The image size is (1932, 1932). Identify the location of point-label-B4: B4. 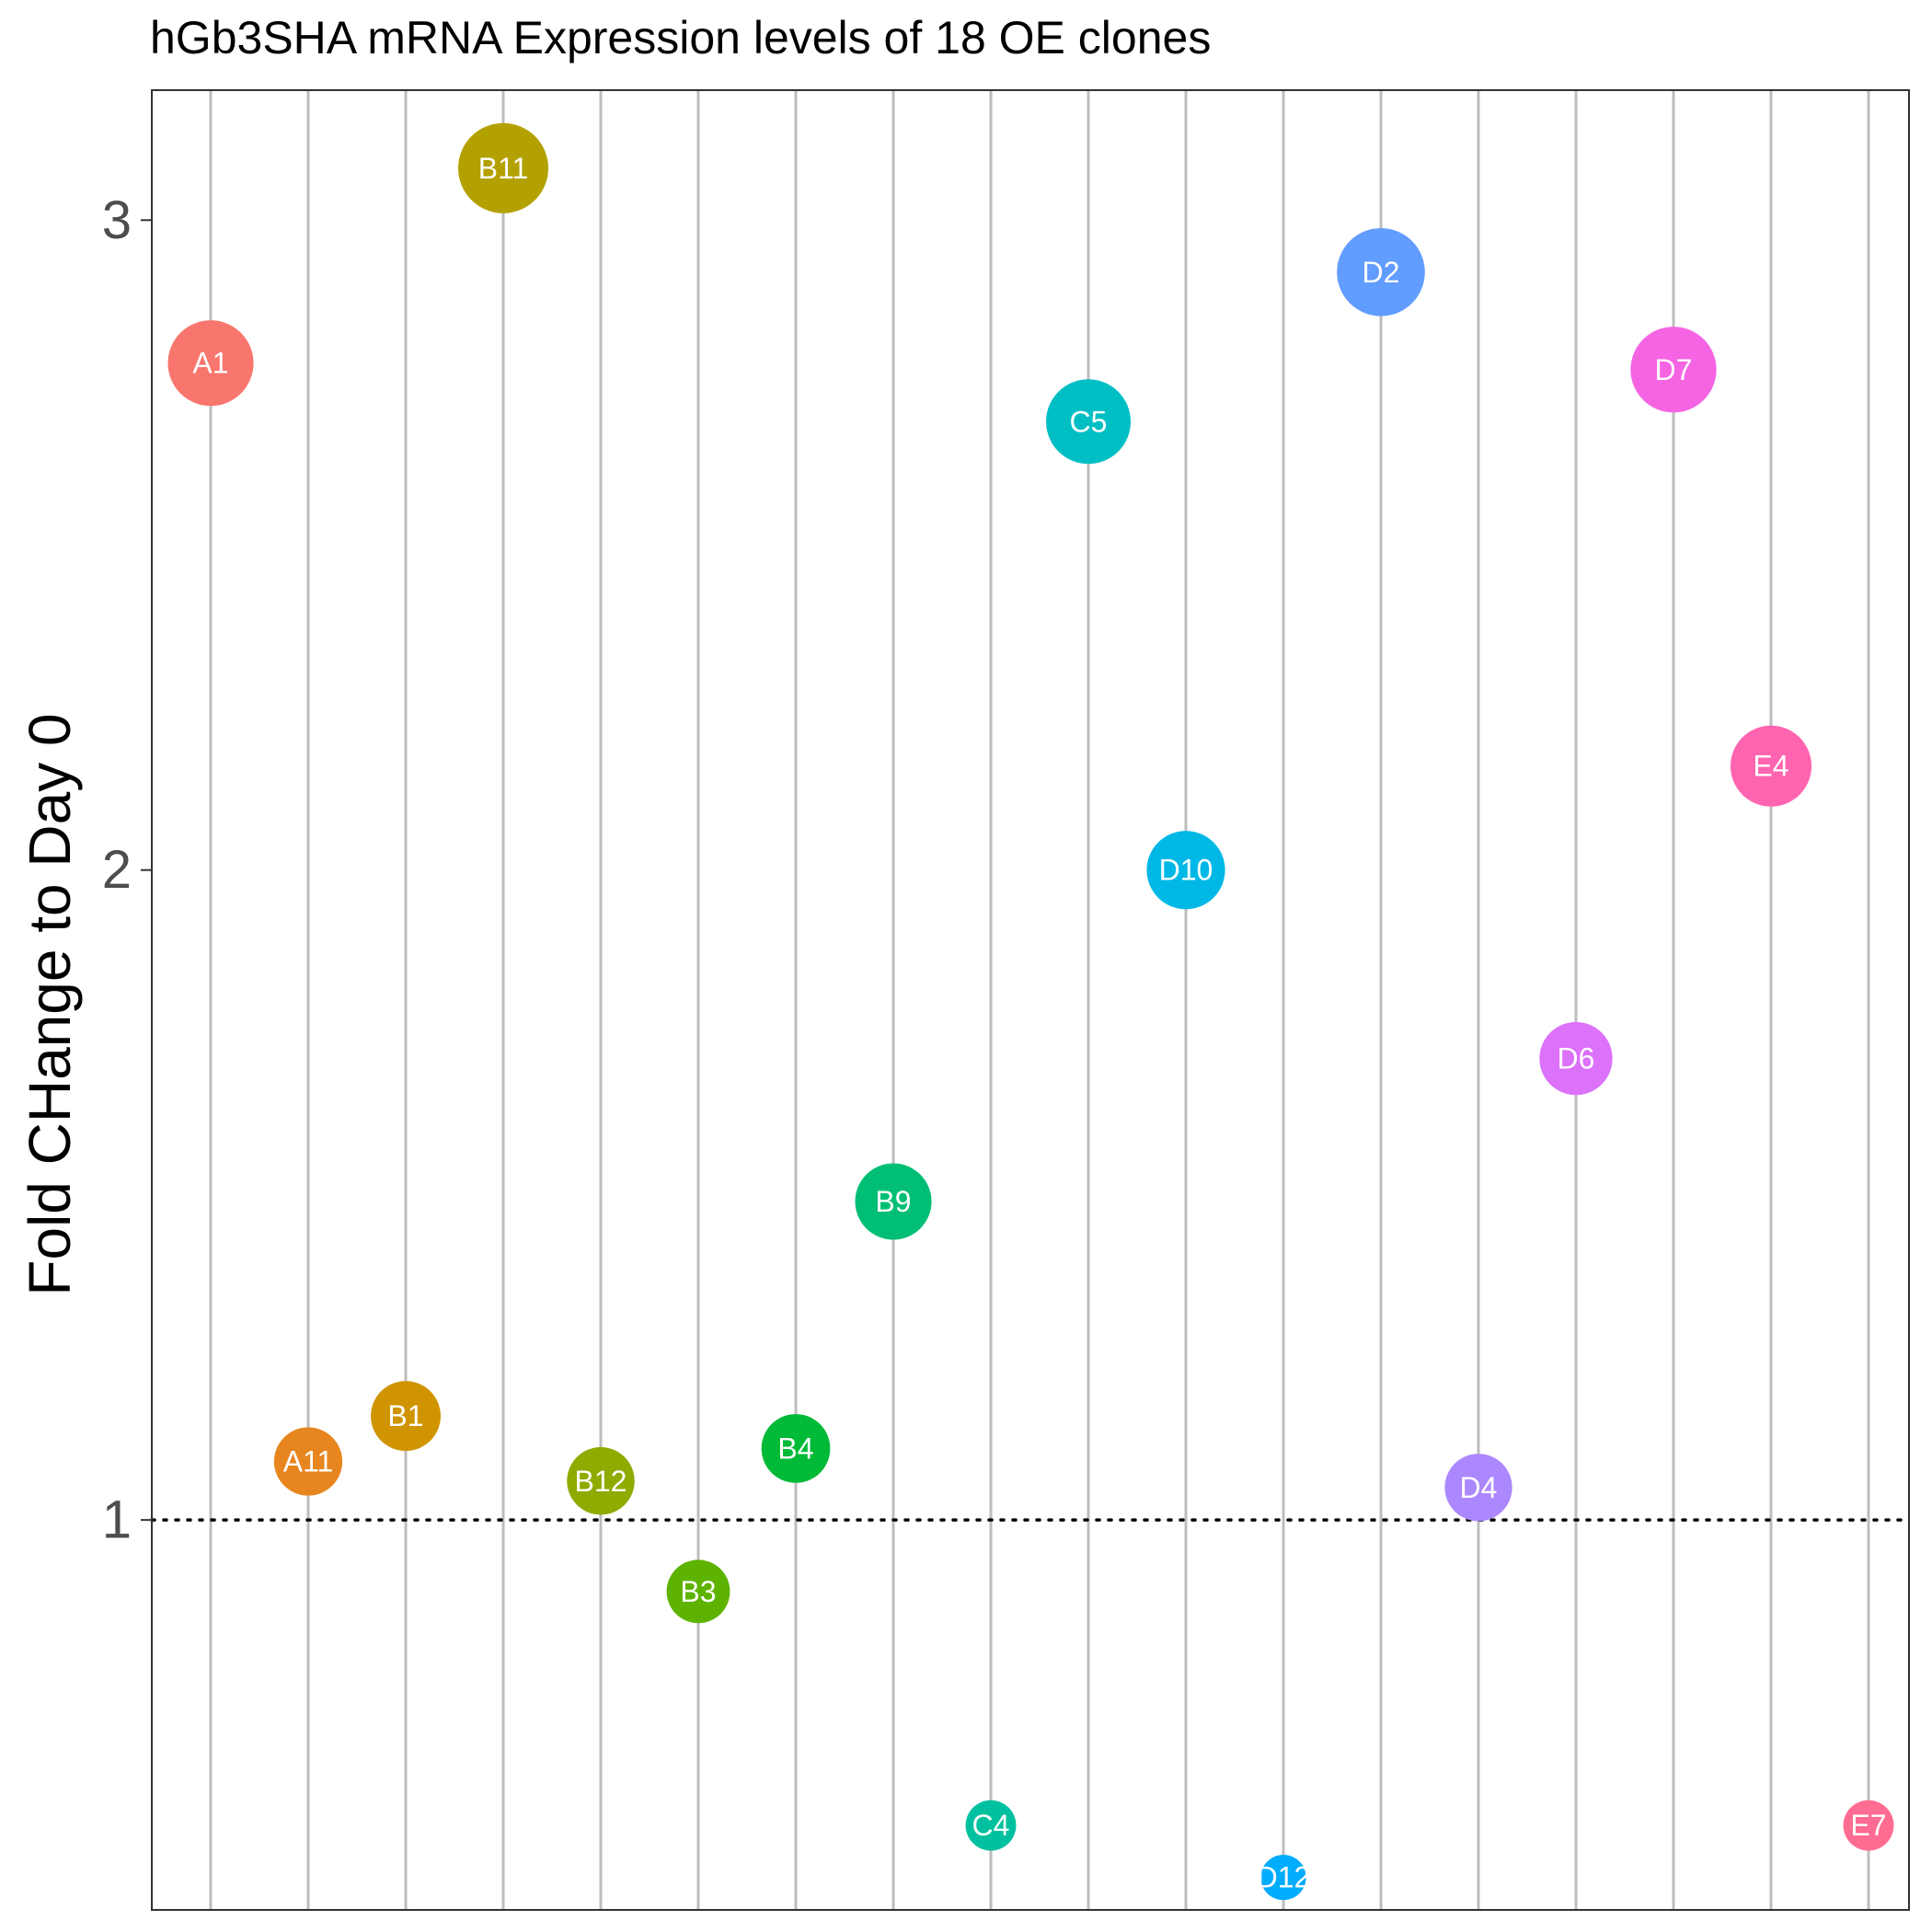
(795, 1448).